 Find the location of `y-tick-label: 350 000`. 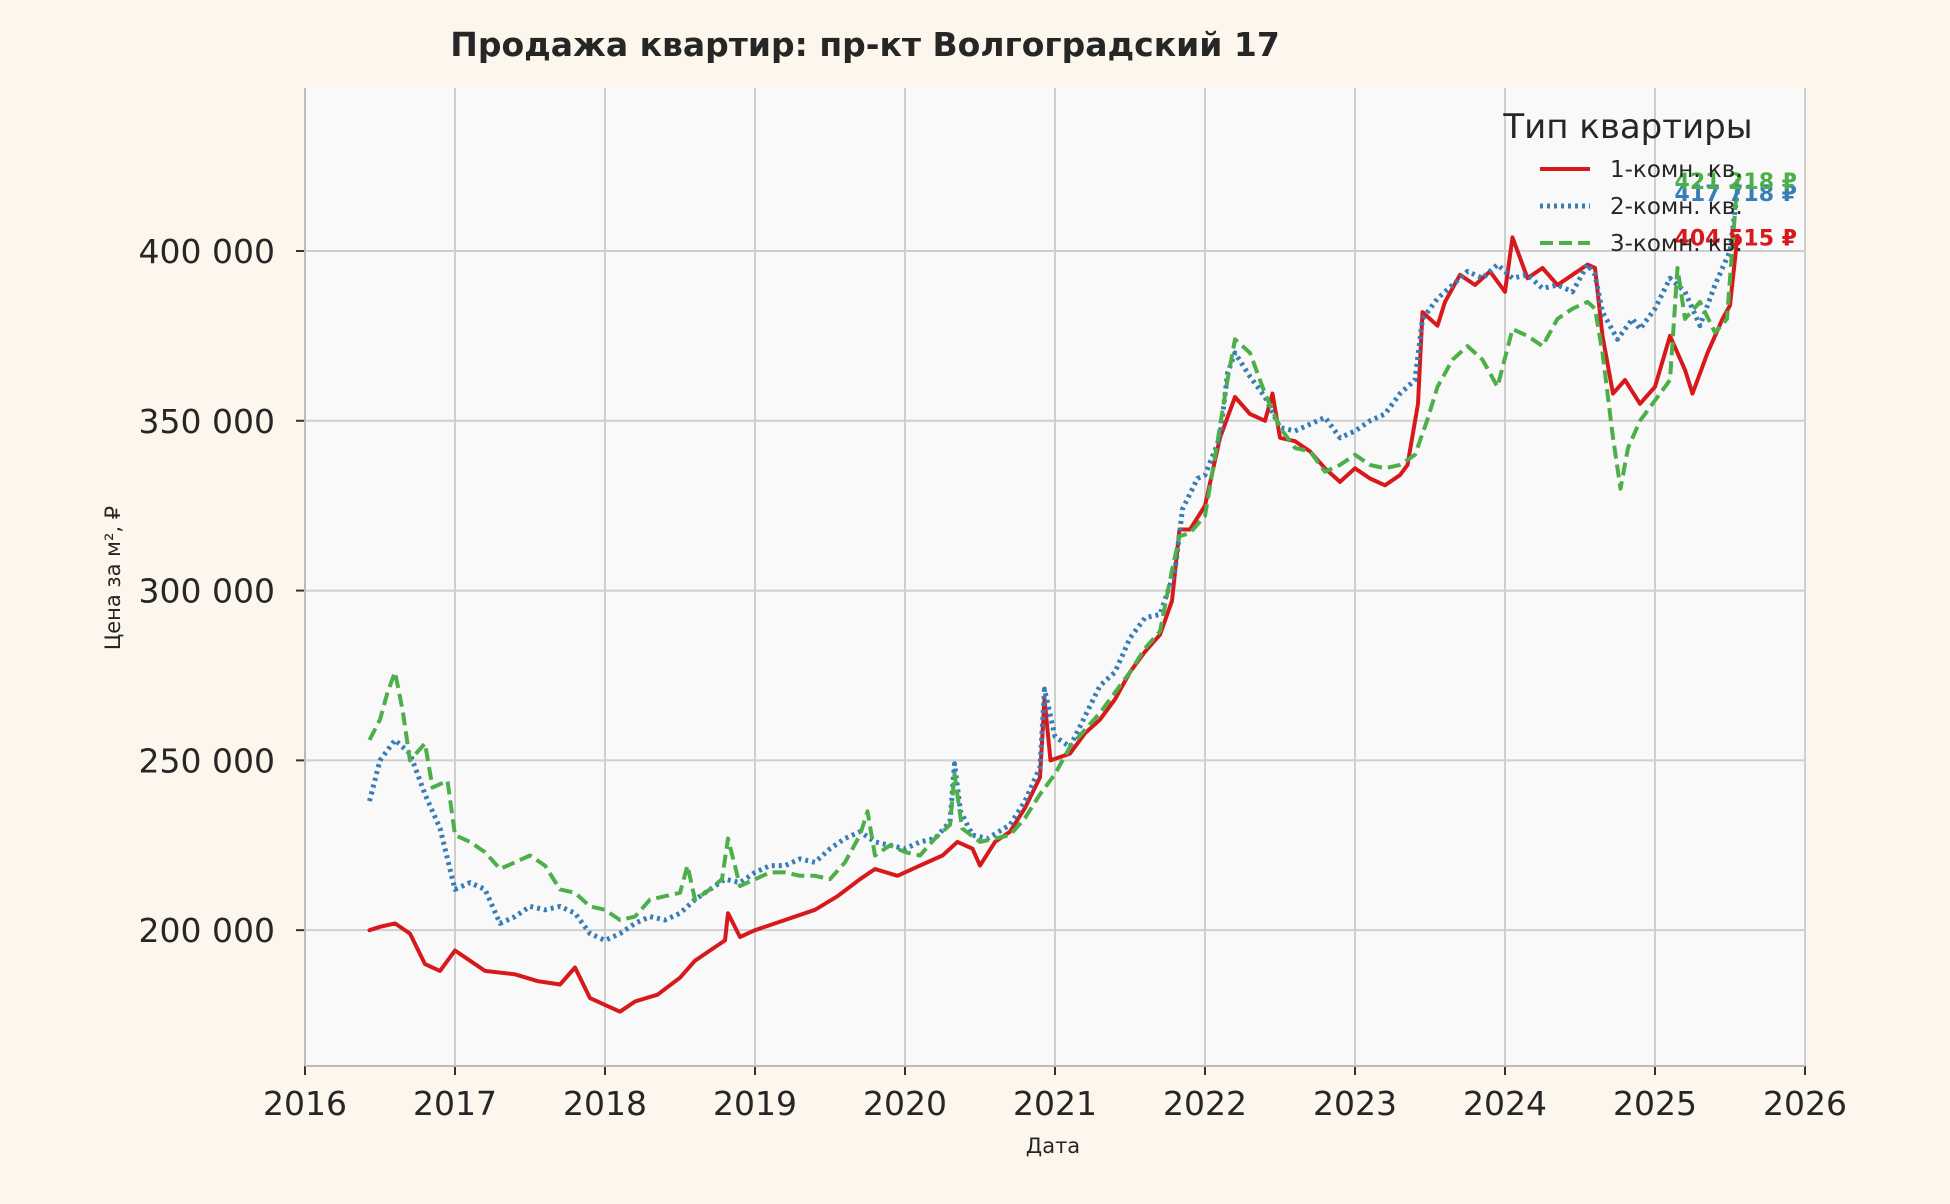

y-tick-label: 350 000 is located at coordinates (207, 421).